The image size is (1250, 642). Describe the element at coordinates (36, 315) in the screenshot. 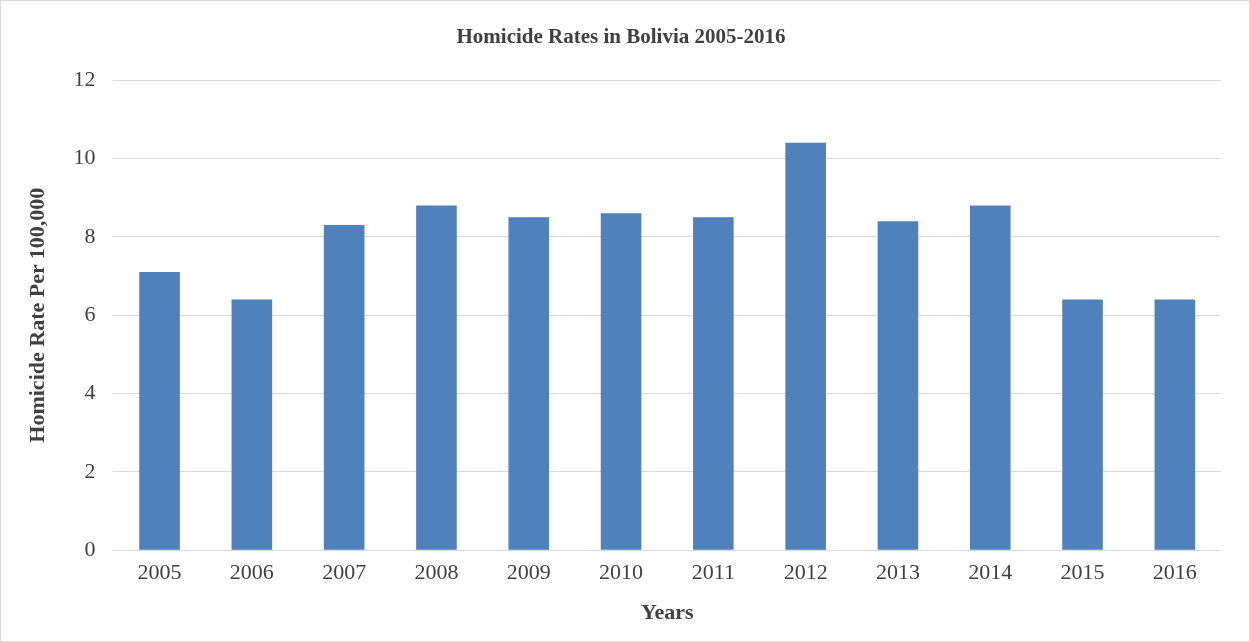

I see `y-axis-title: Homicide Rate Per 100,000` at that location.